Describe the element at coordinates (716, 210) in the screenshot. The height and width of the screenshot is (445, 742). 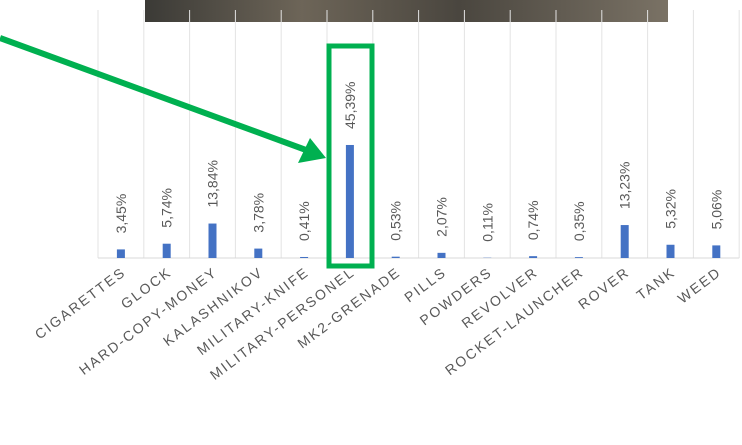
I see `value-label: 5,06%` at that location.